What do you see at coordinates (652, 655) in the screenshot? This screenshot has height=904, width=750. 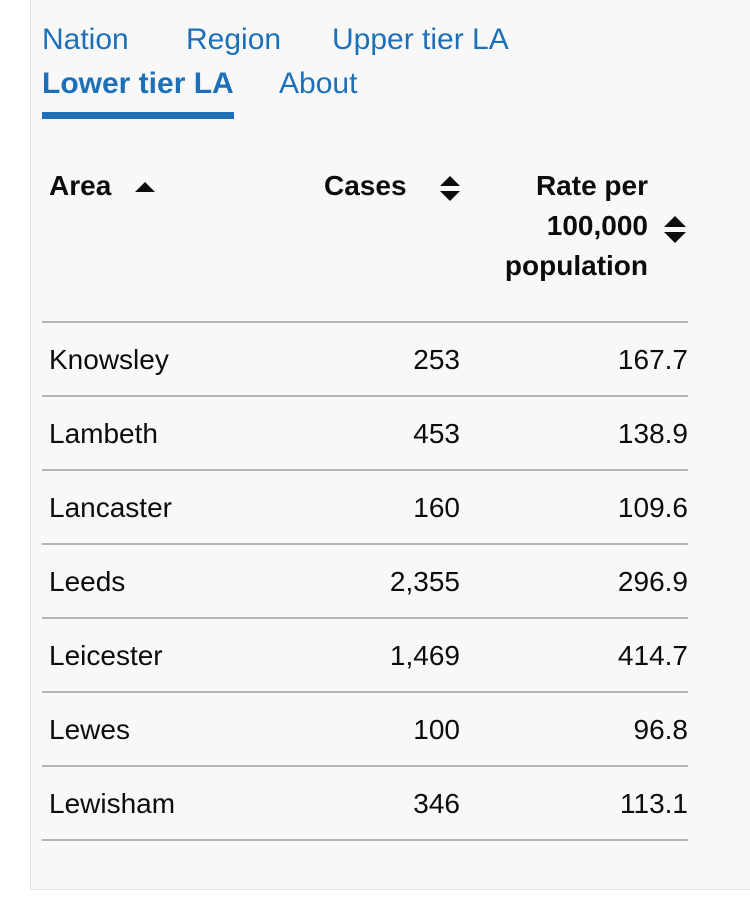 I see `cell-rate: 414.7` at bounding box center [652, 655].